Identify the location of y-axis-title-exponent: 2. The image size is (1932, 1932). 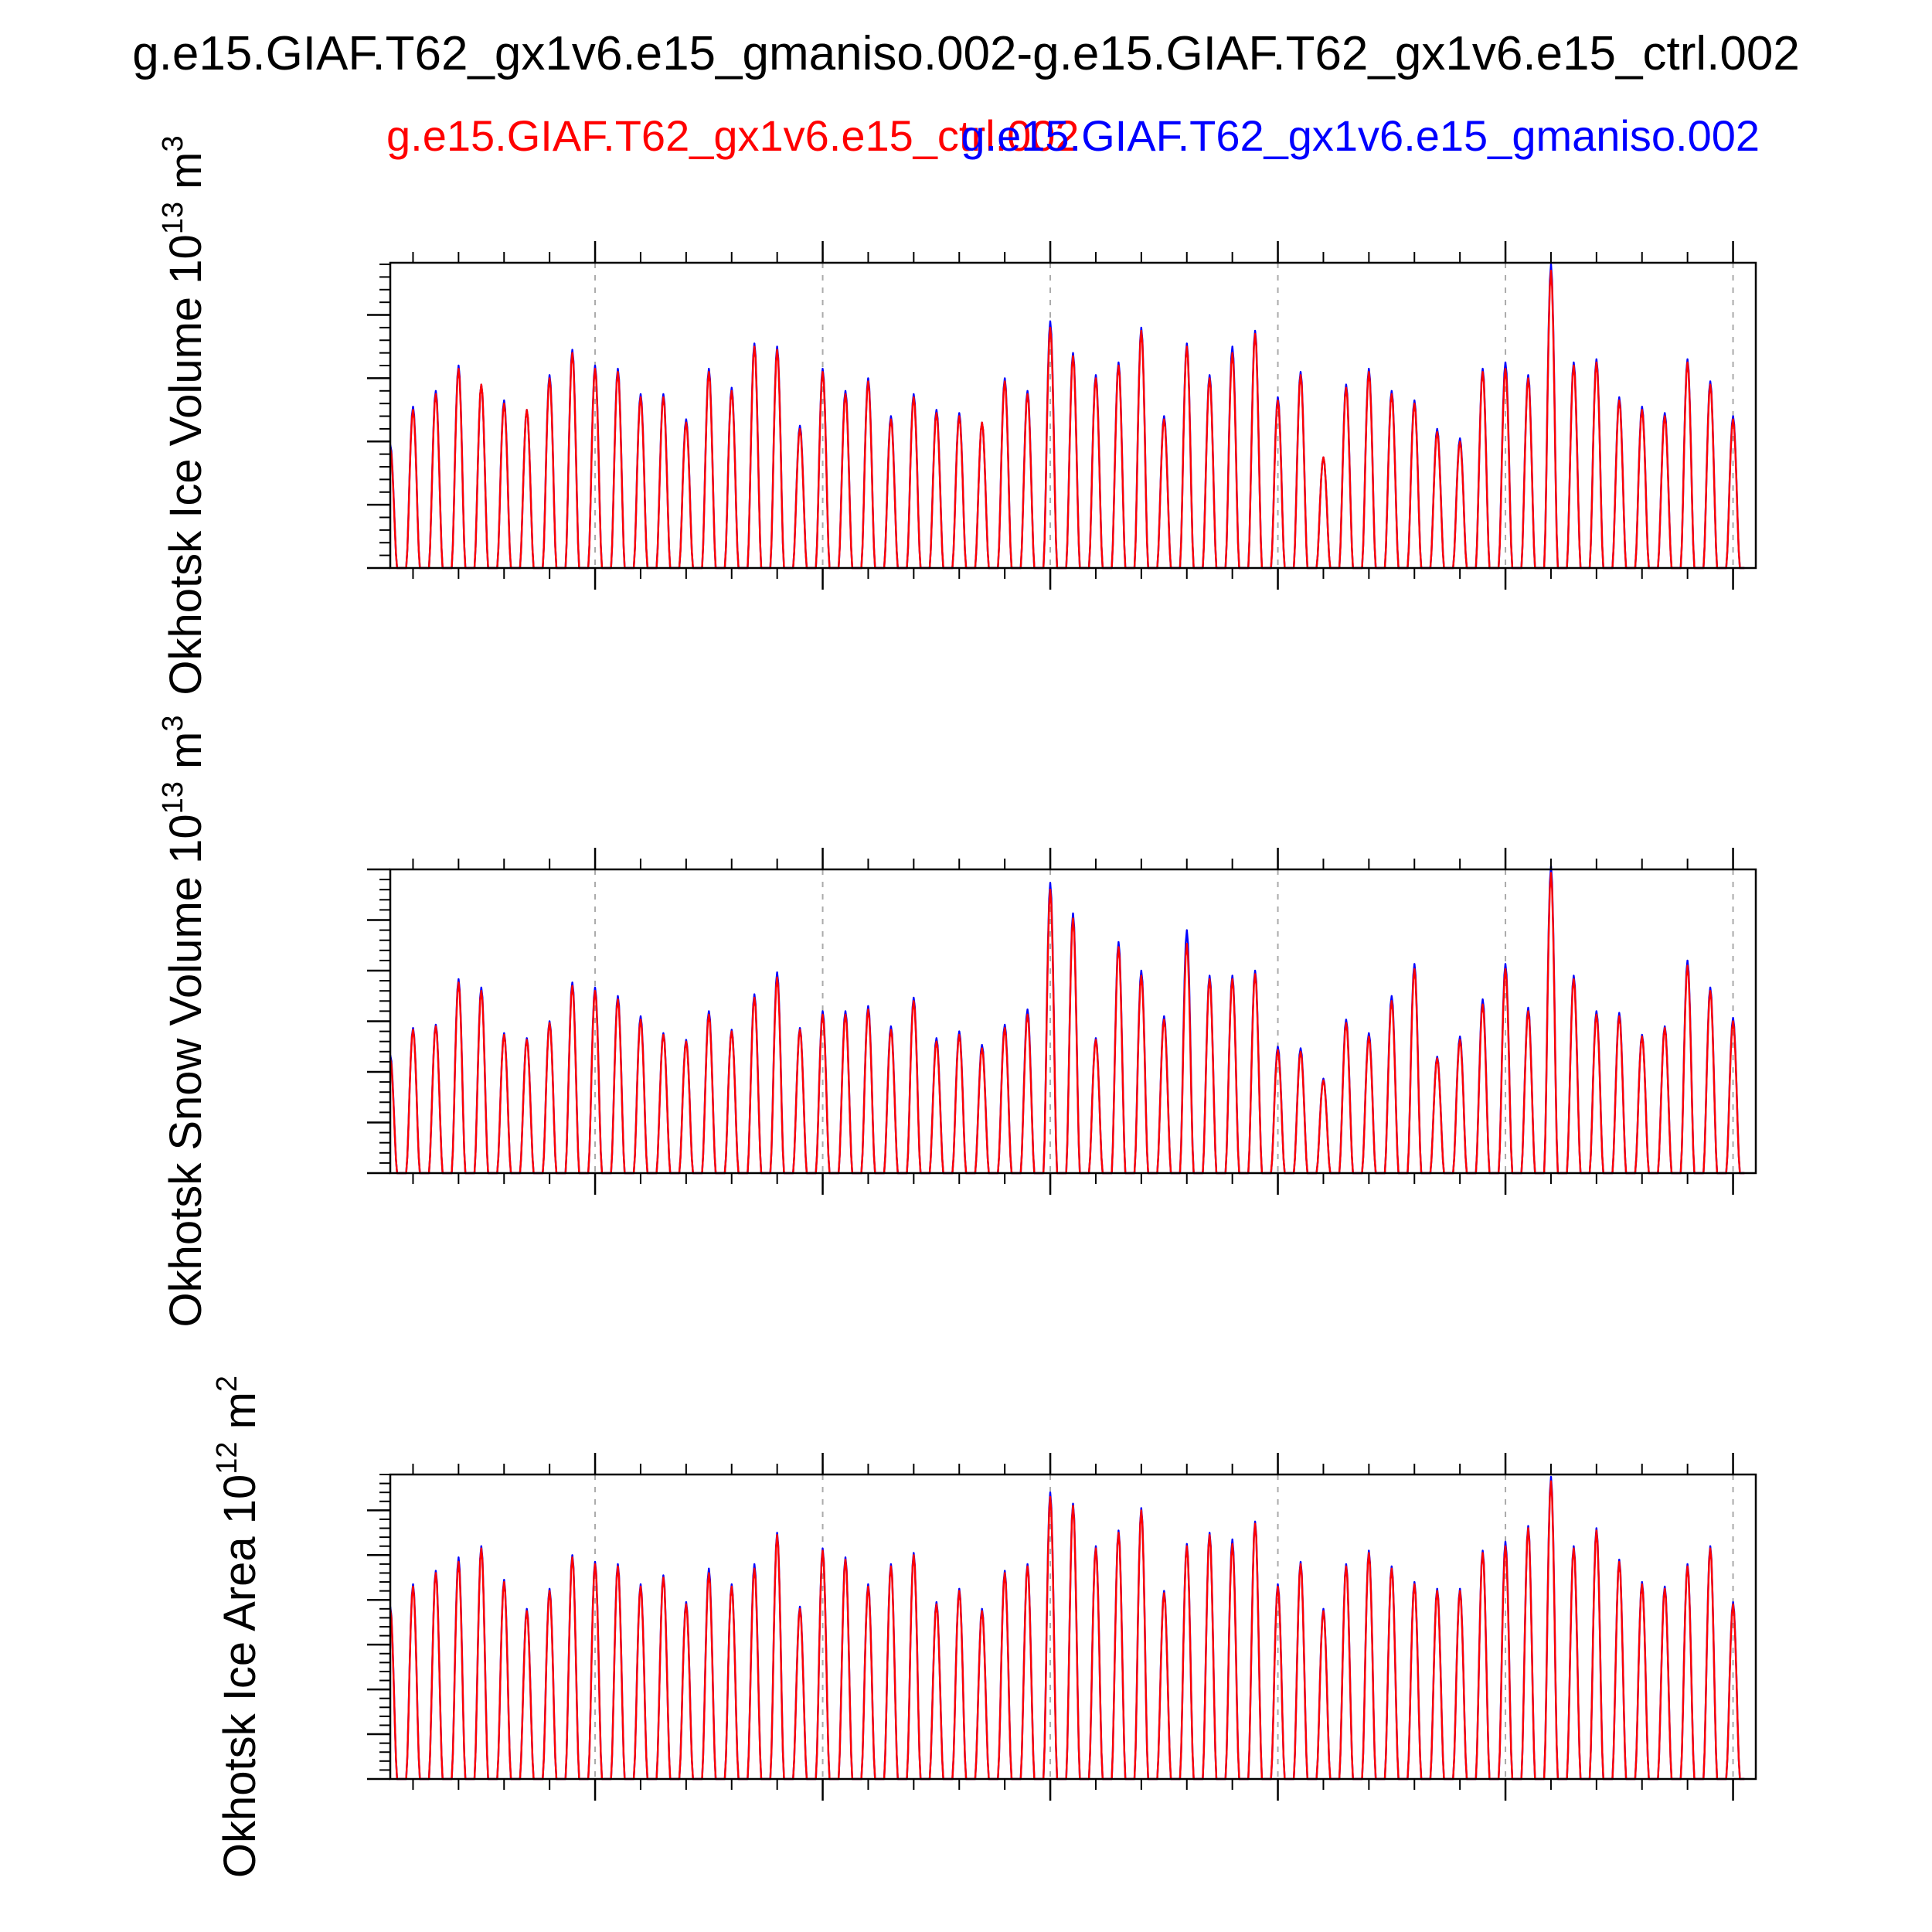
(227, 1384).